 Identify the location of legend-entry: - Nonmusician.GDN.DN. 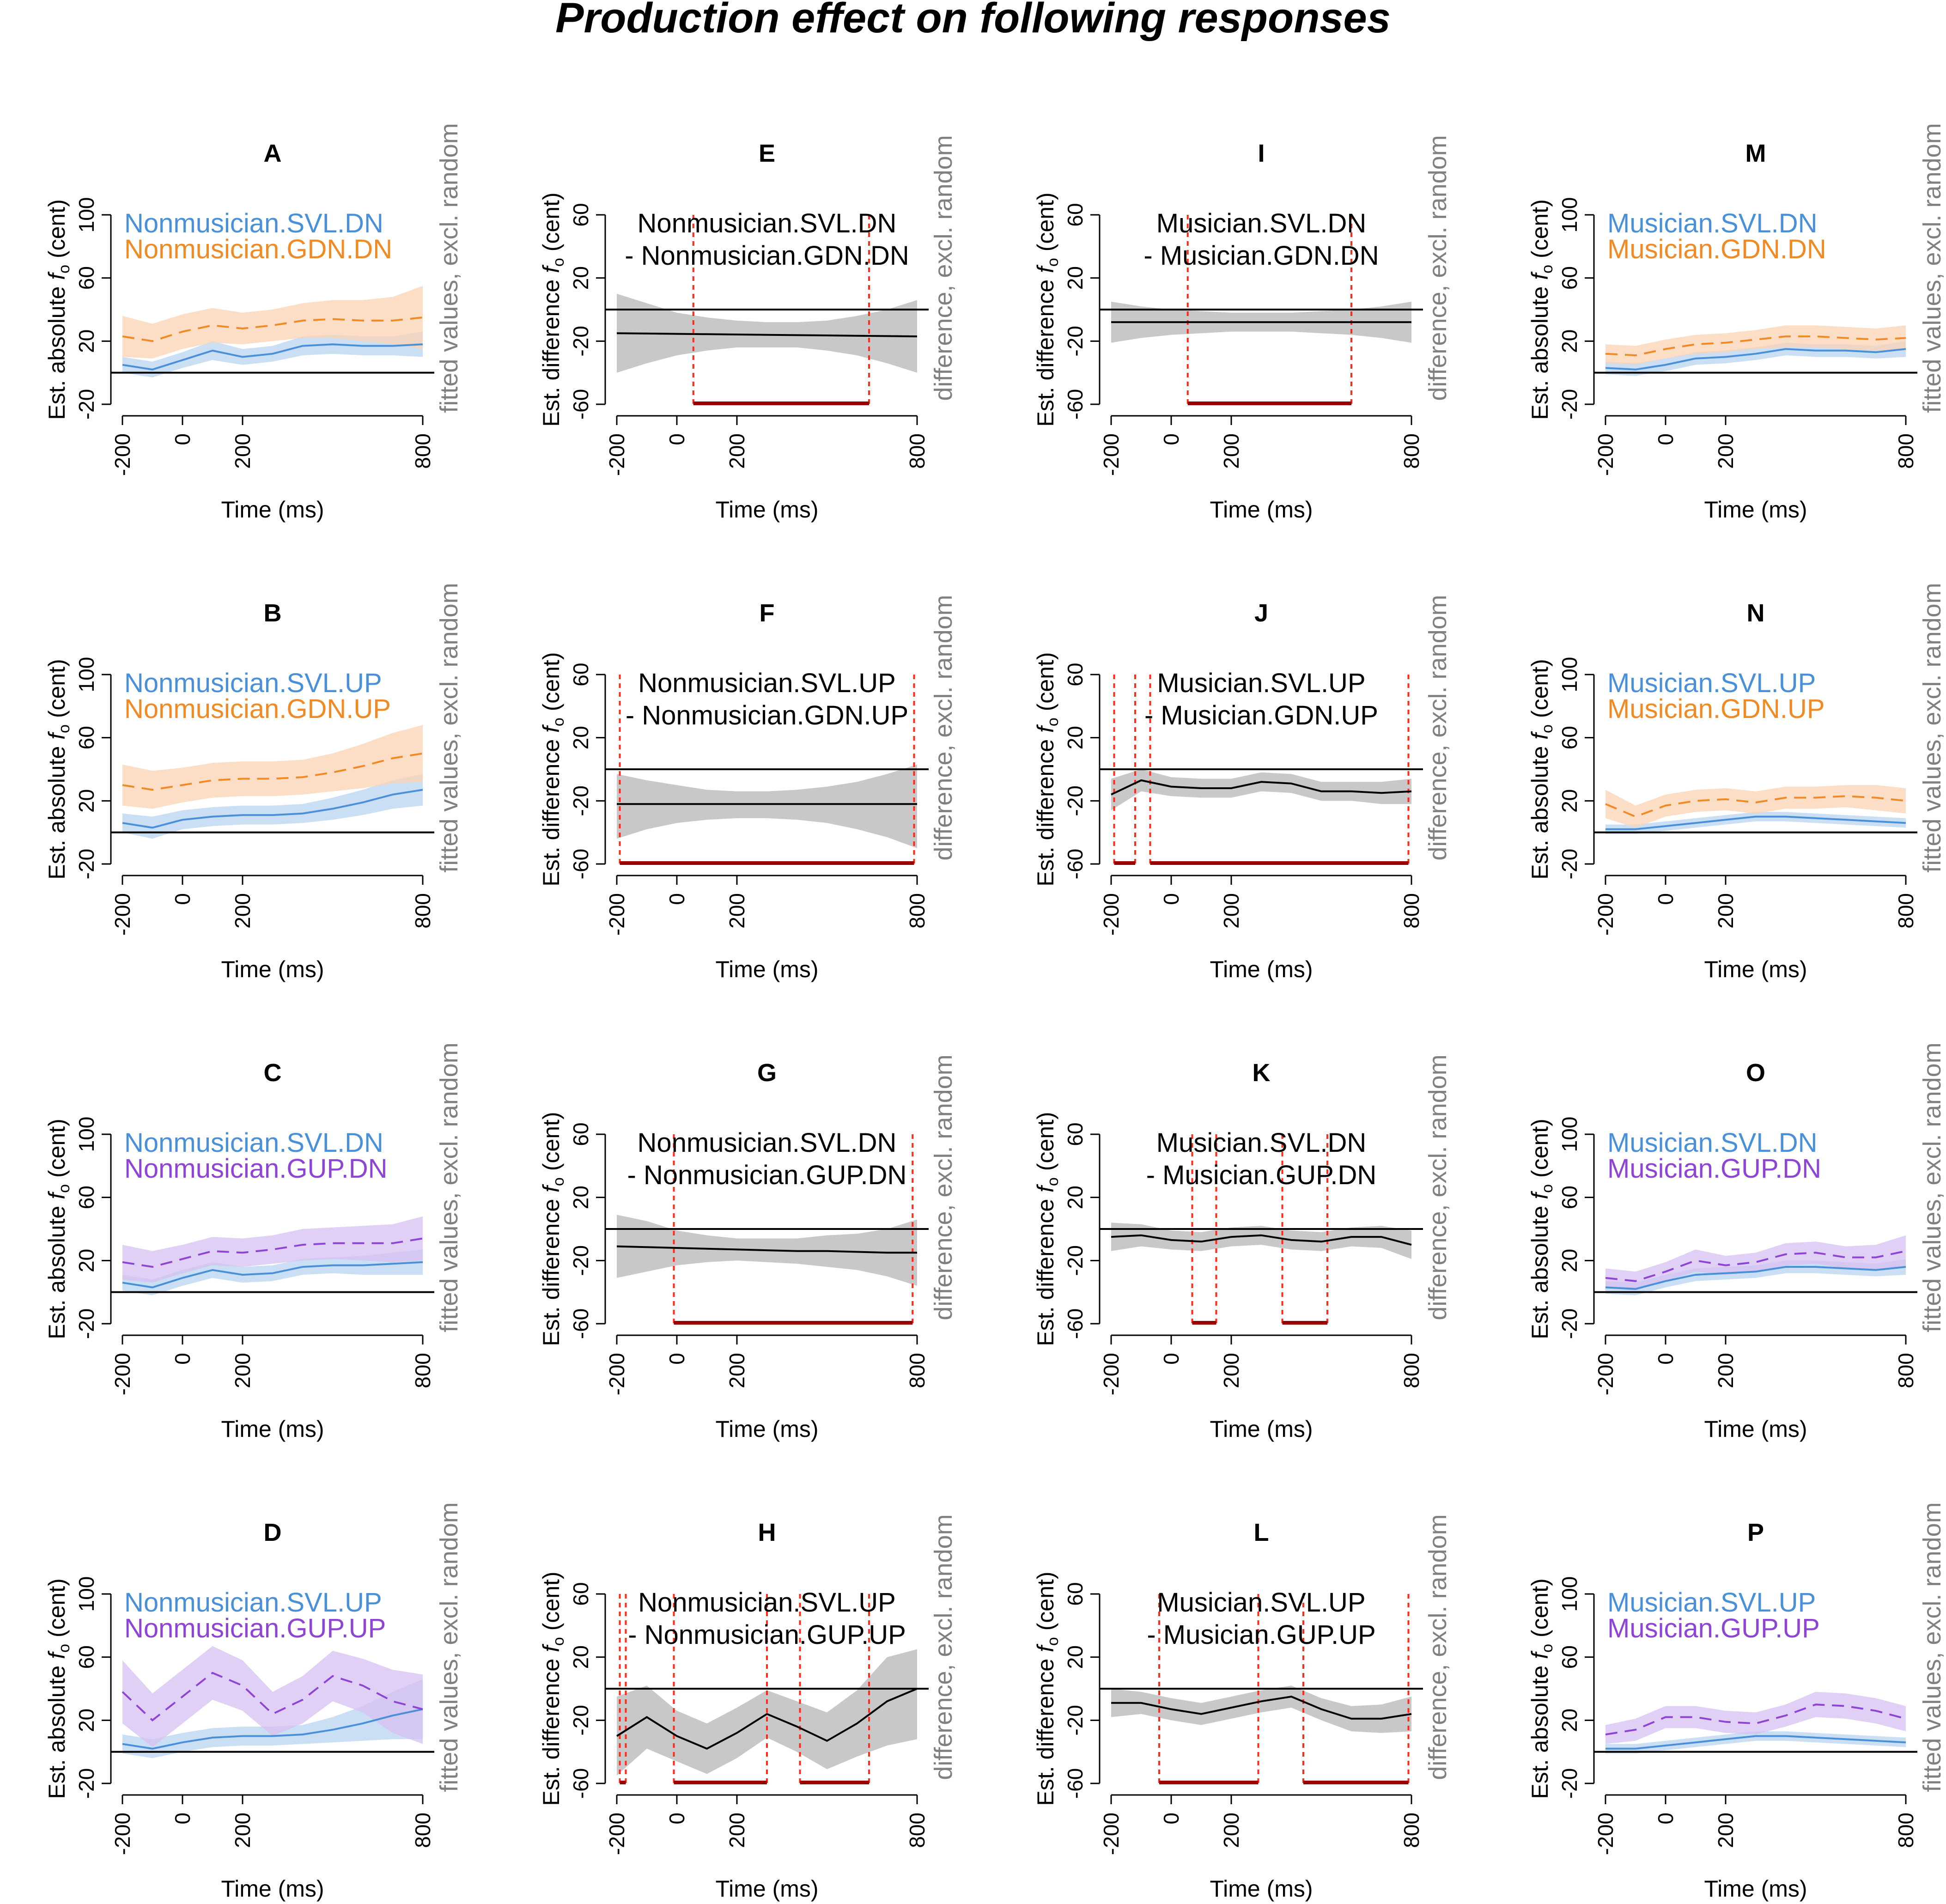
(767, 256).